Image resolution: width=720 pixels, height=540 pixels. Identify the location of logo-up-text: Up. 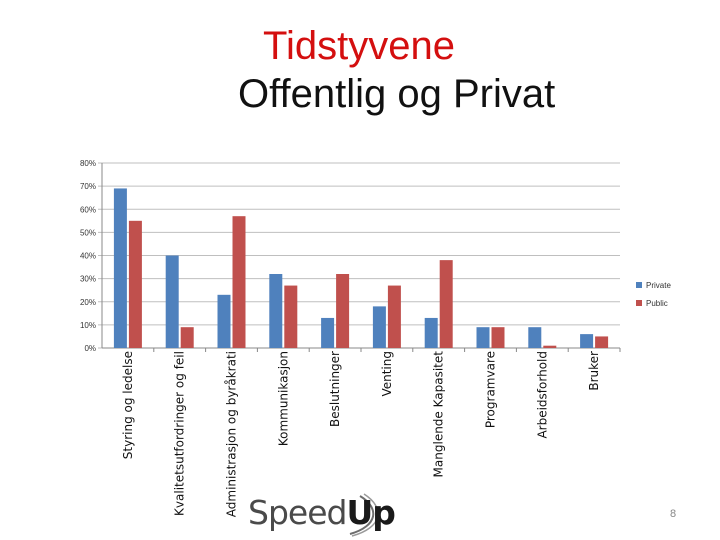
(370, 512).